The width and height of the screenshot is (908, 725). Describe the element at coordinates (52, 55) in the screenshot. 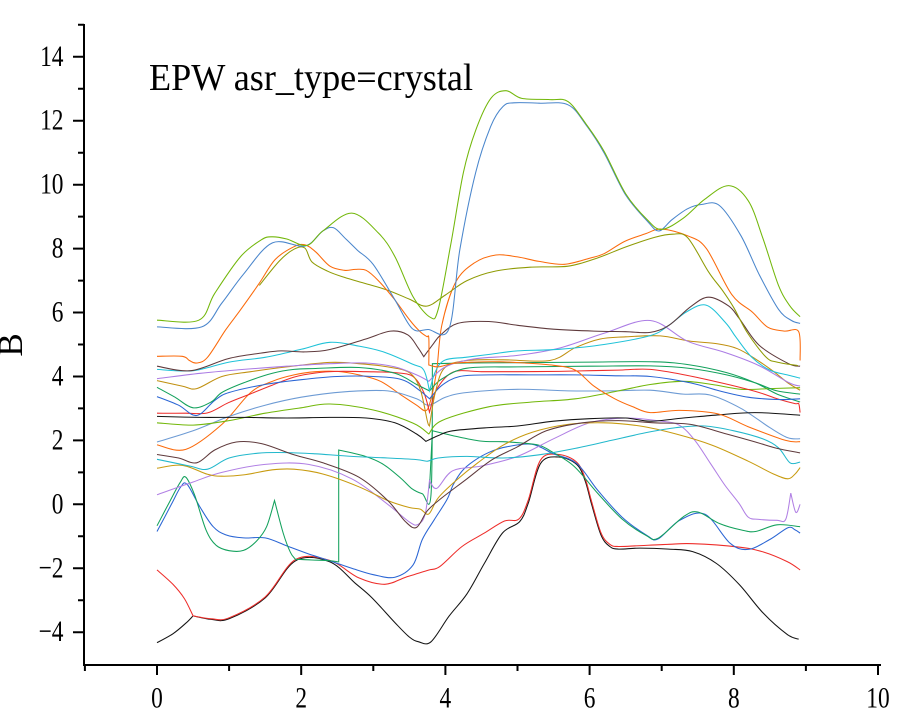

I see `svg-text: 14` at that location.